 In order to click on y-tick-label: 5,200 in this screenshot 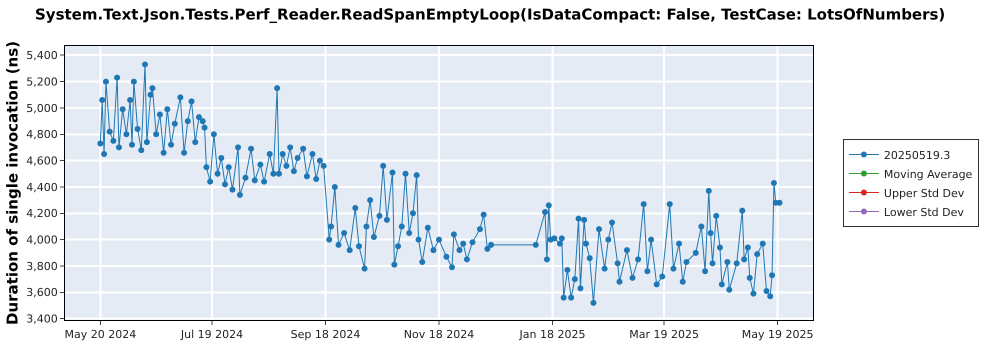, I will do `click(42, 81)`.